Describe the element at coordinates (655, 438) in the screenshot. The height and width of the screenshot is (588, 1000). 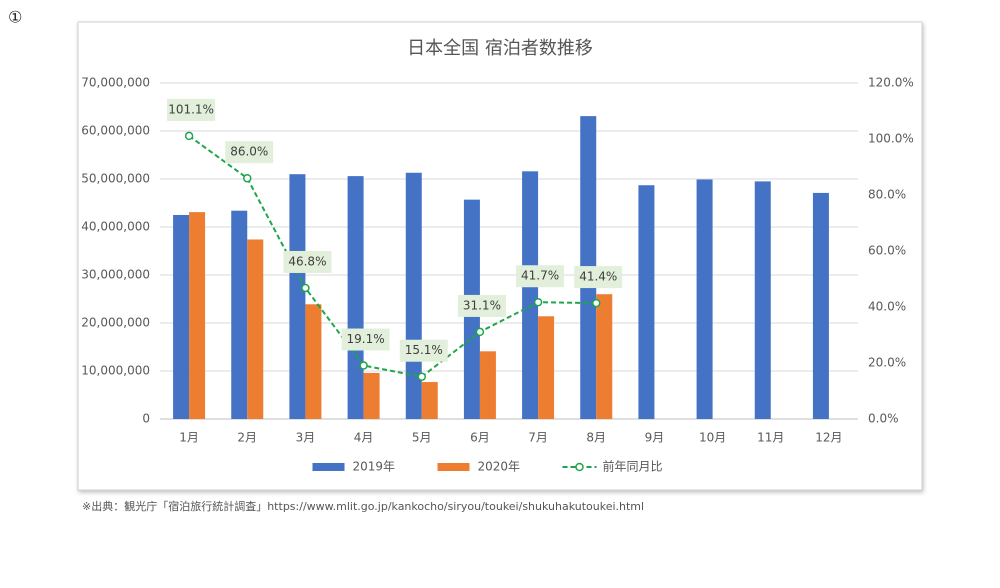
I see `x-tick-label: 9月` at that location.